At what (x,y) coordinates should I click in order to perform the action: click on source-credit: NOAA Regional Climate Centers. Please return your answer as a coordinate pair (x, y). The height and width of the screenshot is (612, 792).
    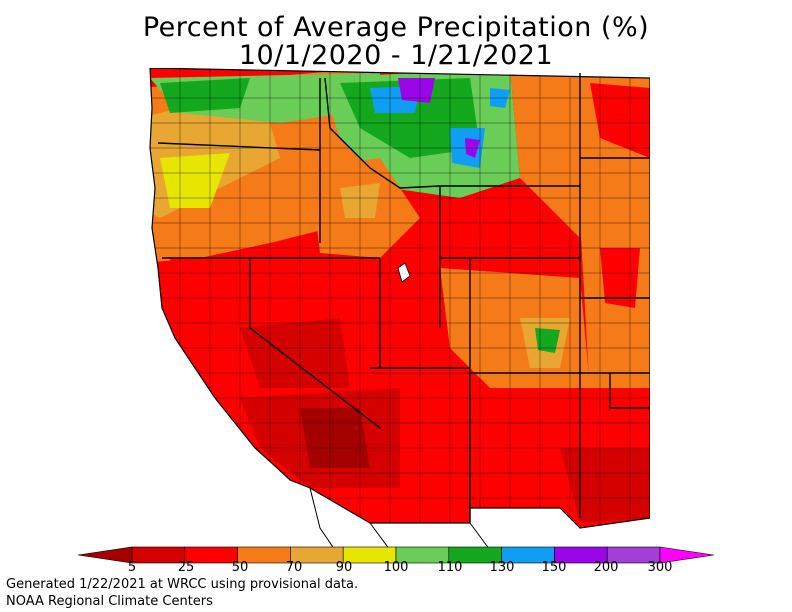
    Looking at the image, I should click on (109, 601).